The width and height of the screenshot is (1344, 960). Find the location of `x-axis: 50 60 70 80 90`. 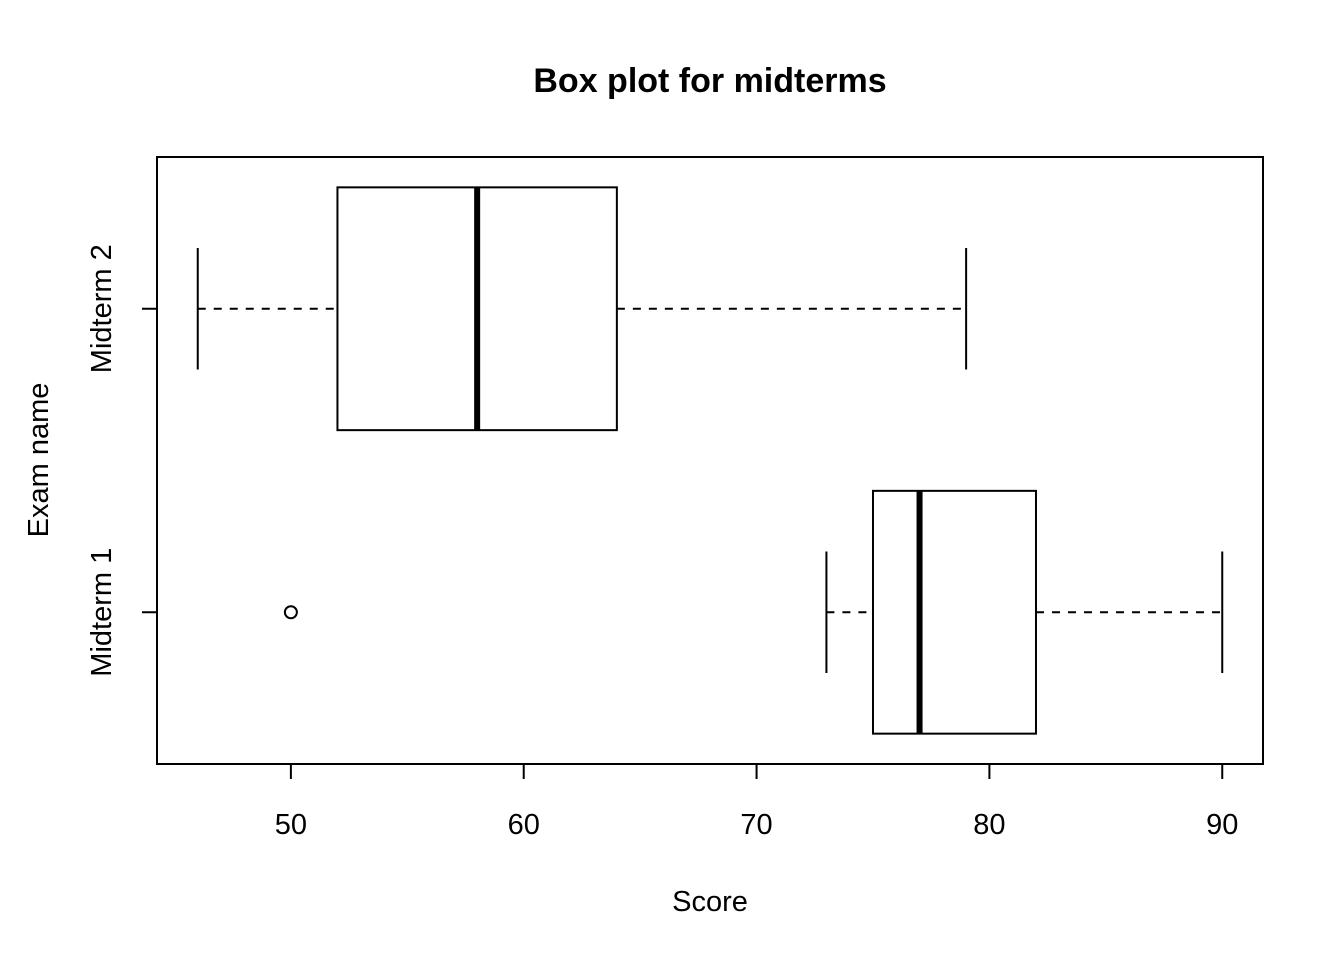

x-axis: 50 60 70 80 90 is located at coordinates (756, 802).